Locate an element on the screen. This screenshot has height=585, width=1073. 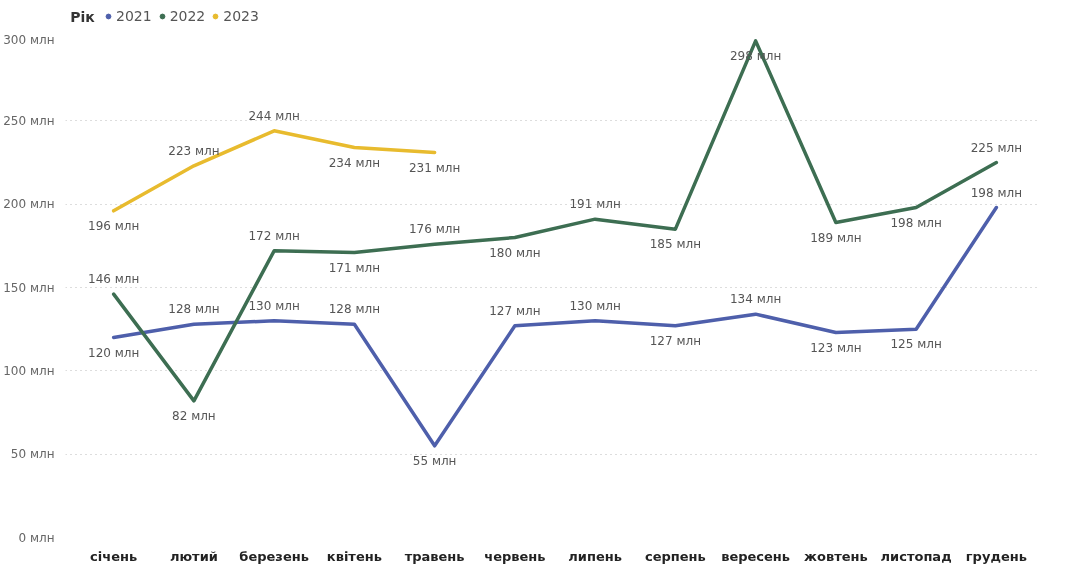
x-tick-label: жовтень is located at coordinates (836, 556).